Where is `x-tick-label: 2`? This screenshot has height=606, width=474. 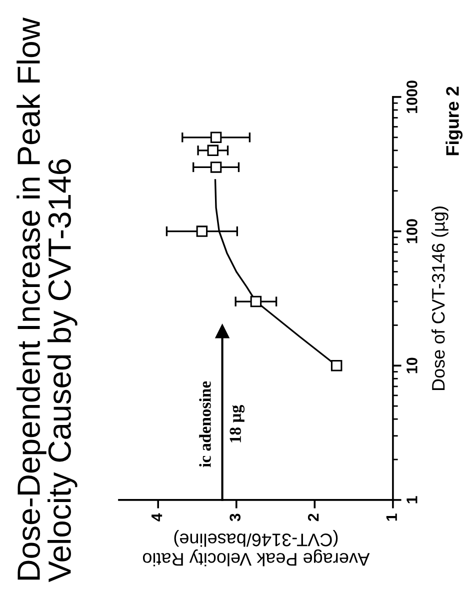
x-tick-label: 2 is located at coordinates (313, 518).